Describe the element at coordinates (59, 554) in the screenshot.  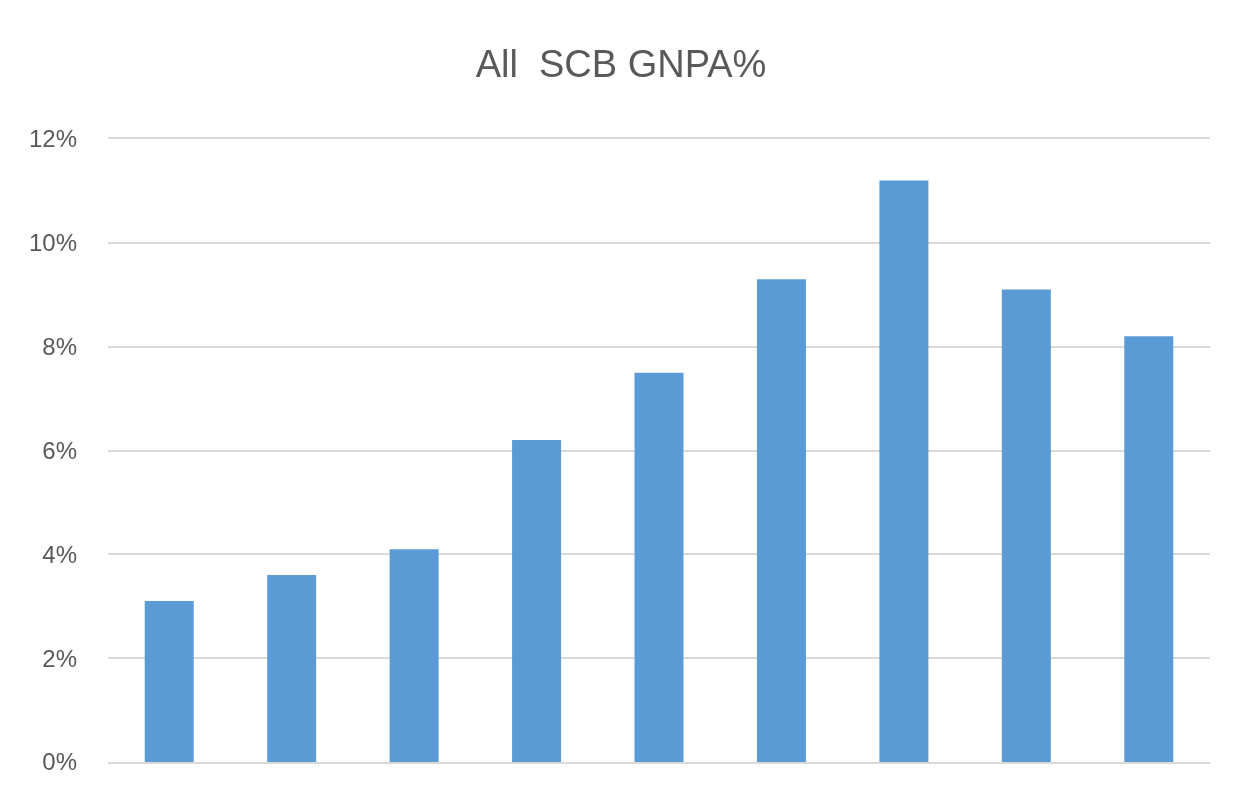
I see `y-tick-label: 4%` at that location.